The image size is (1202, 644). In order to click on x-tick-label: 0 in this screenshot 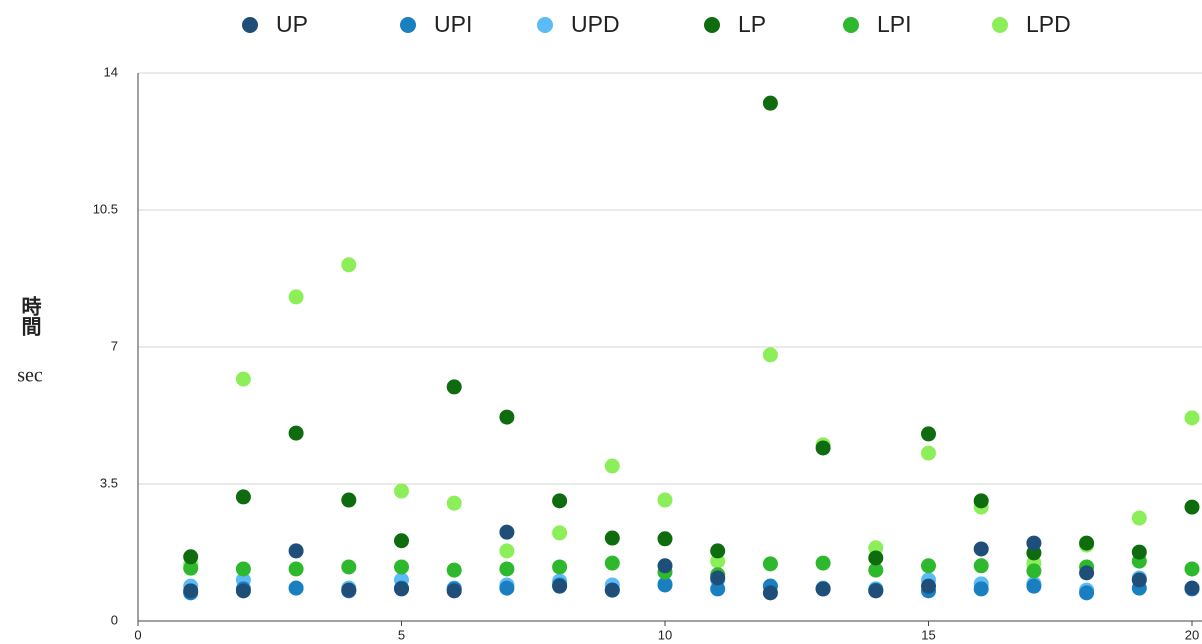, I will do `click(137, 634)`.